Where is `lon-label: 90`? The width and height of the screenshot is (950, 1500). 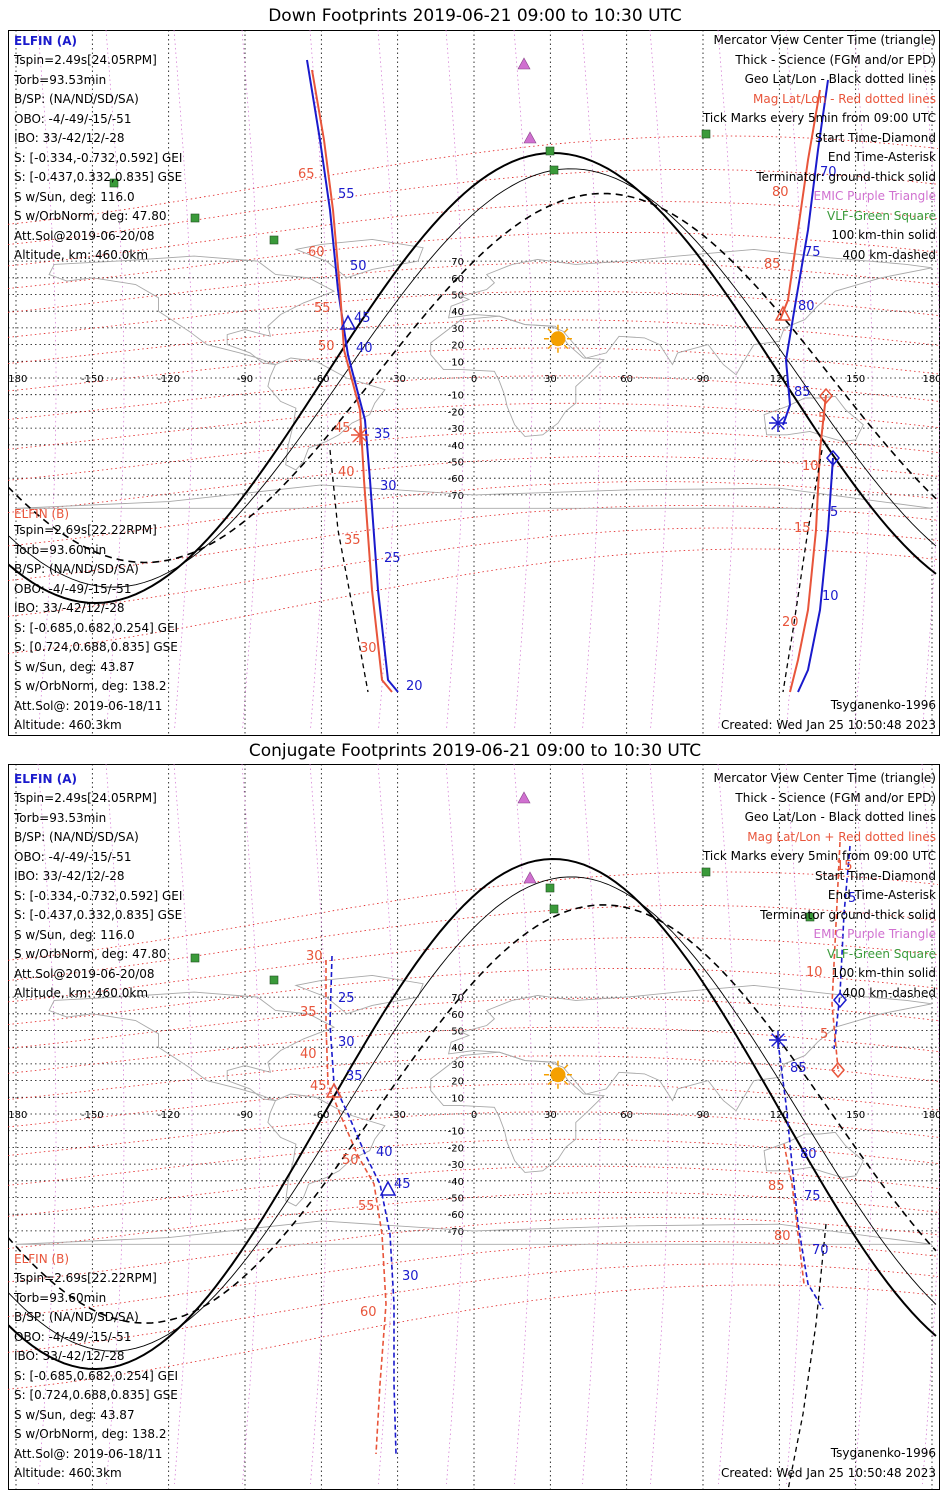
lon-label: 90 is located at coordinates (703, 1115).